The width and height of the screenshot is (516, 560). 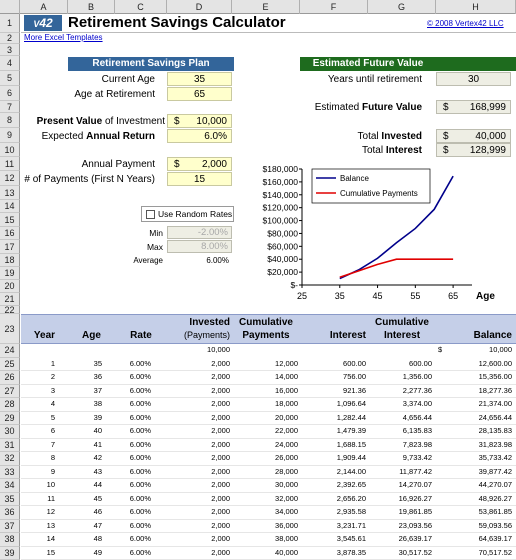 I want to click on row-header: 36, so click(x=10, y=513).